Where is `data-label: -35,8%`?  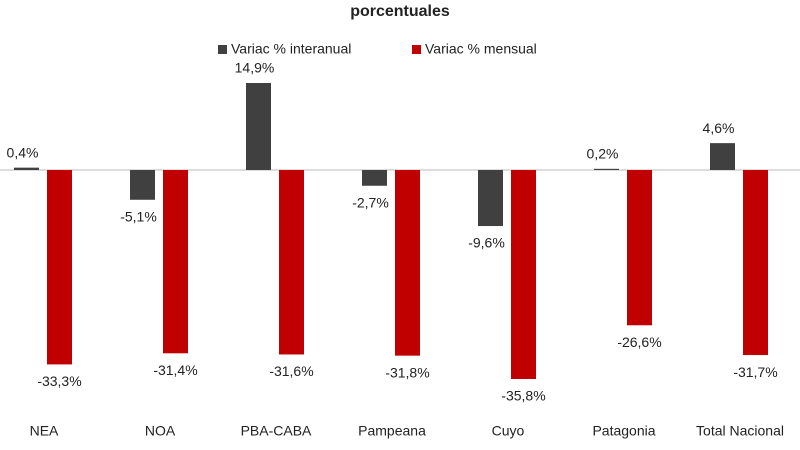 data-label: -35,8% is located at coordinates (523, 396).